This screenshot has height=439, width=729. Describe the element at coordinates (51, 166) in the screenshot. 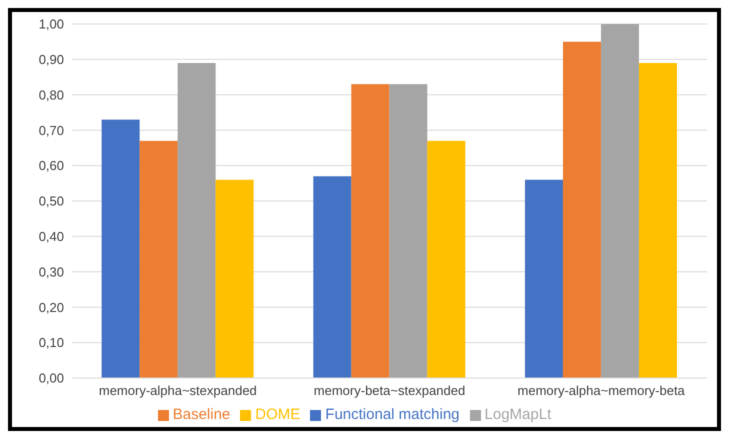

I see `y-tick-label: 0,60` at that location.